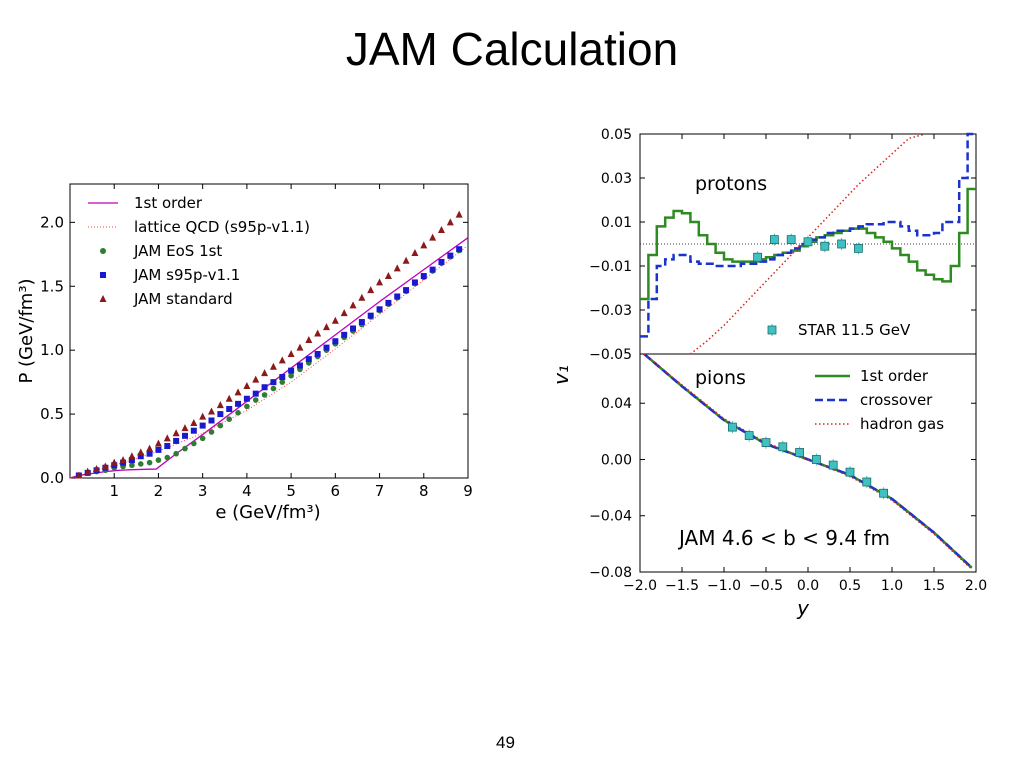 This screenshot has height=768, width=1024. What do you see at coordinates (854, 330) in the screenshot?
I see `legend-star-label: STAR 11.5 GeV` at bounding box center [854, 330].